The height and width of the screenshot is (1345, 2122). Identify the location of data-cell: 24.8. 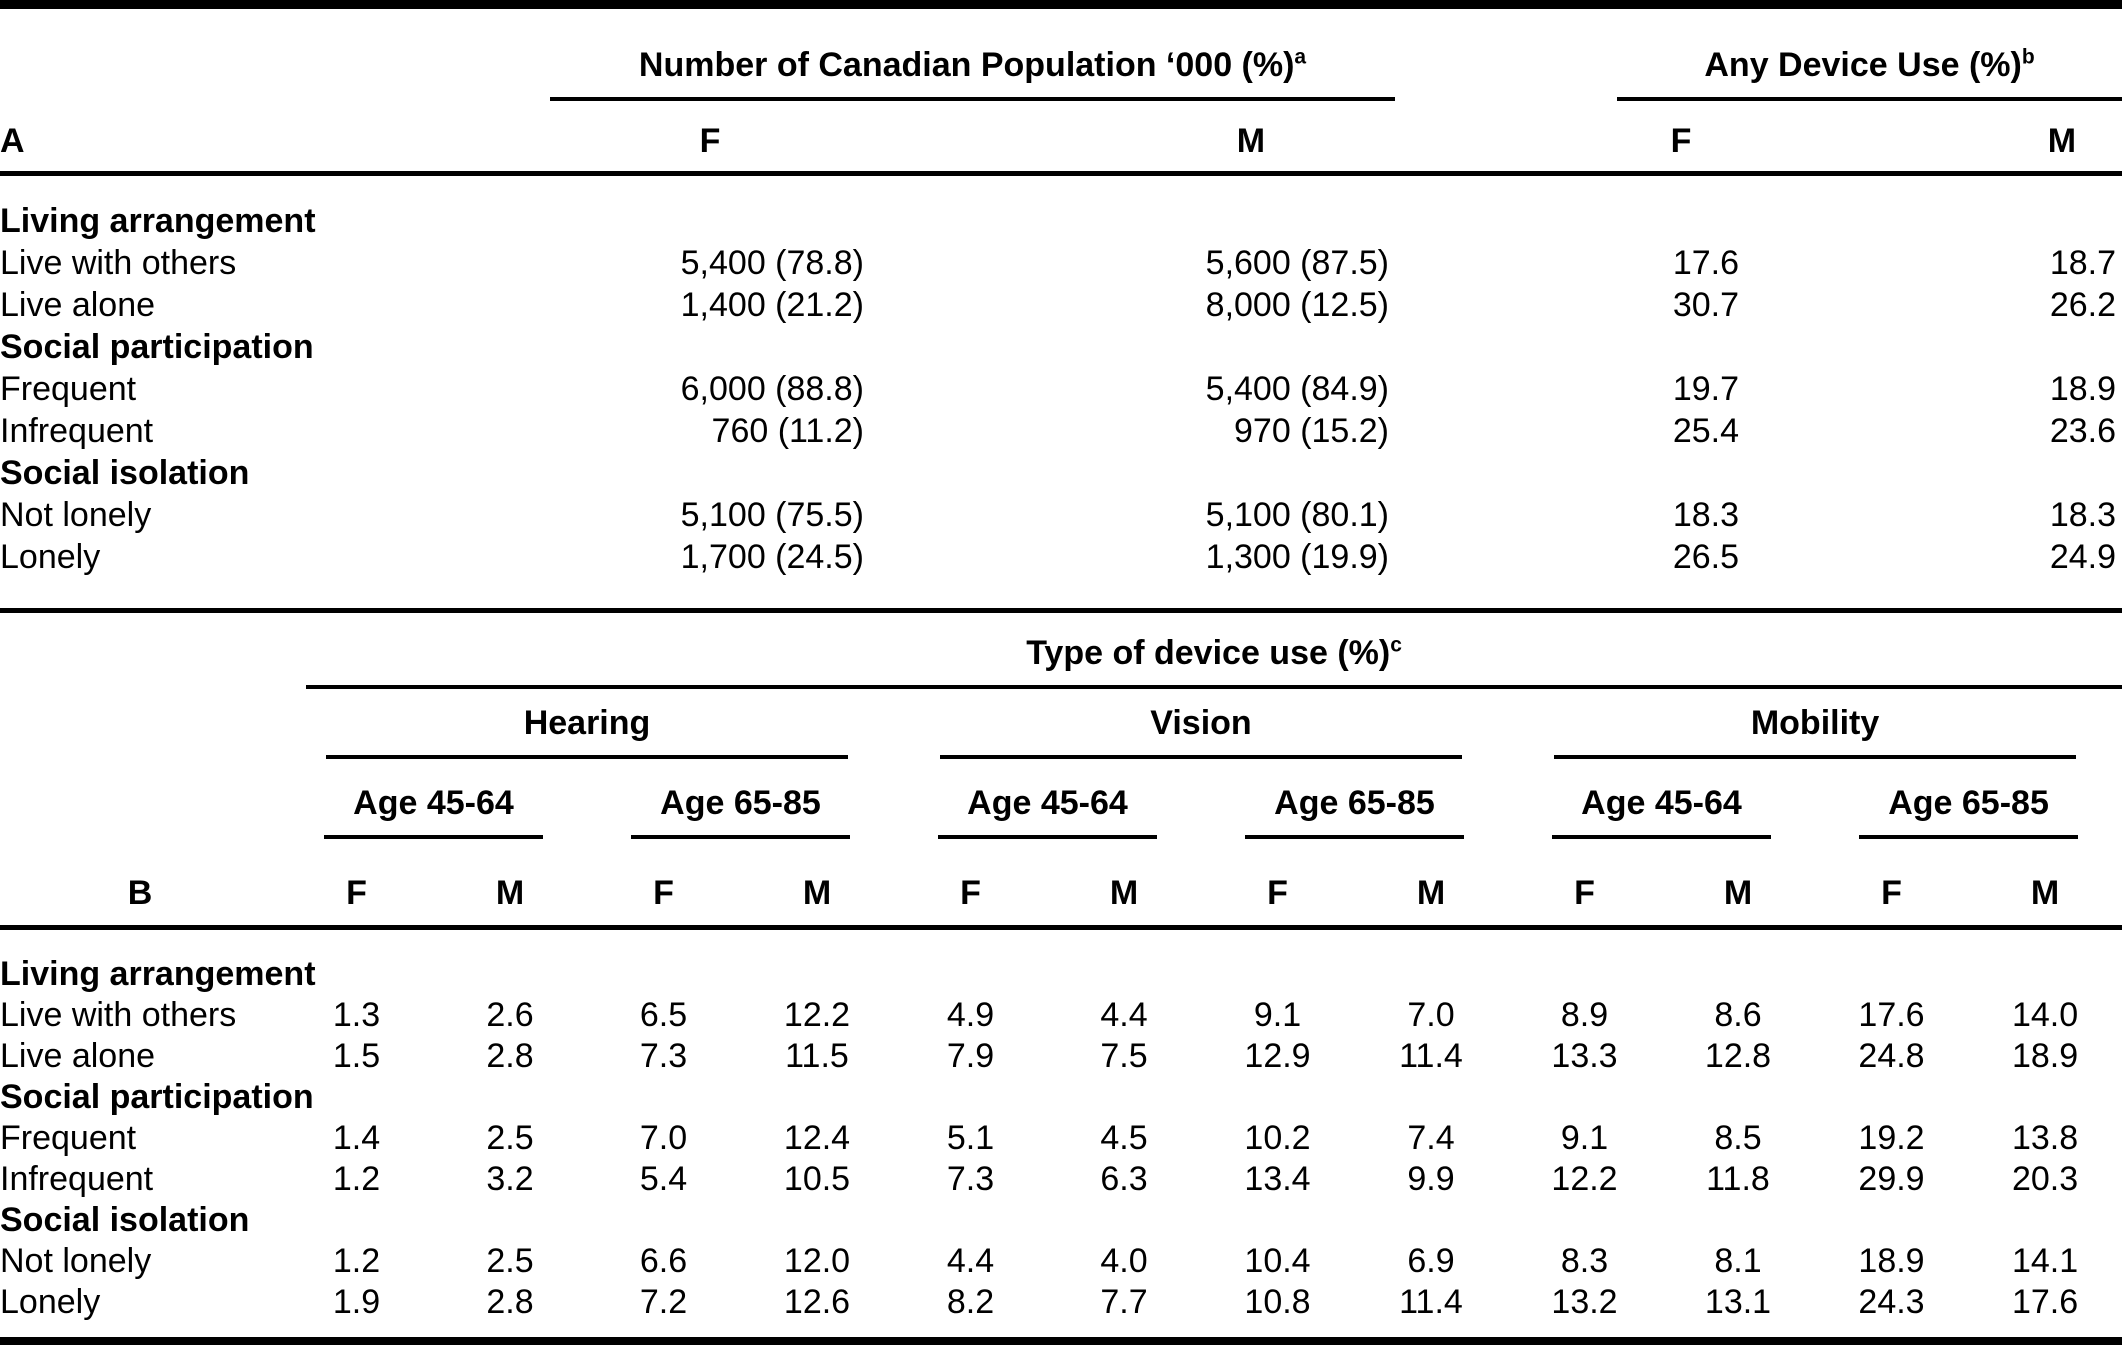
(1891, 1056).